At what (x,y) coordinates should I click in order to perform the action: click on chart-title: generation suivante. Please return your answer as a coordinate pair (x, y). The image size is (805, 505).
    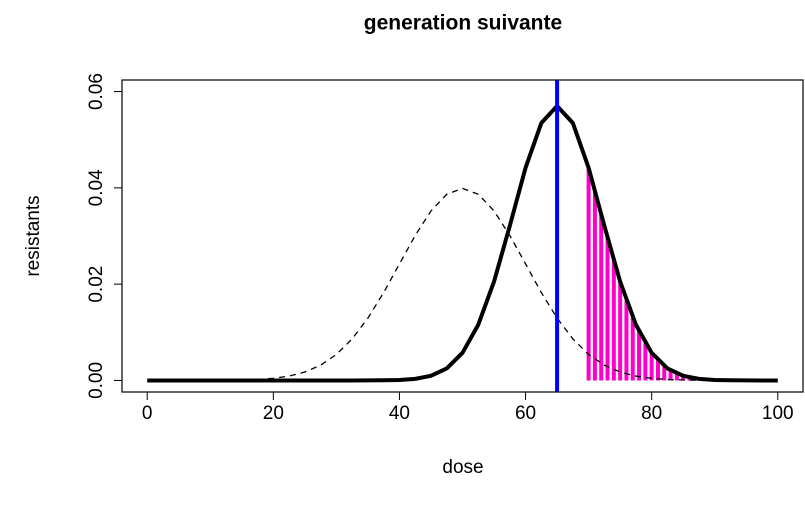
    Looking at the image, I should click on (463, 23).